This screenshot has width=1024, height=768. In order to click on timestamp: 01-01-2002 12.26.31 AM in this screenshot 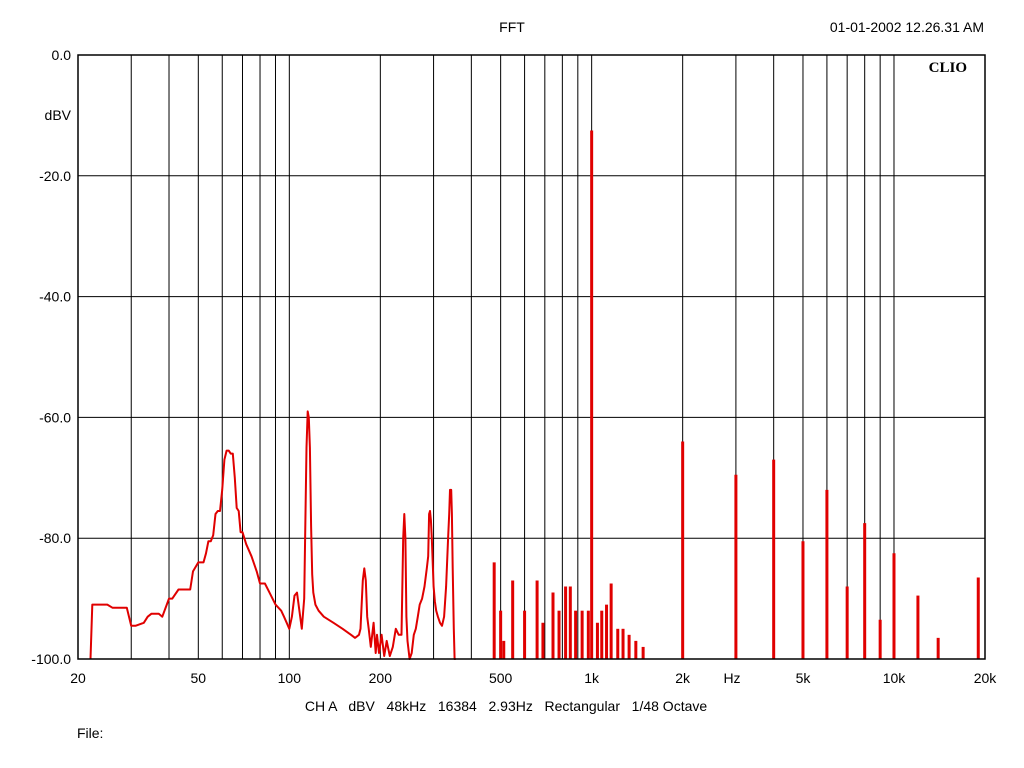, I will do `click(907, 27)`.